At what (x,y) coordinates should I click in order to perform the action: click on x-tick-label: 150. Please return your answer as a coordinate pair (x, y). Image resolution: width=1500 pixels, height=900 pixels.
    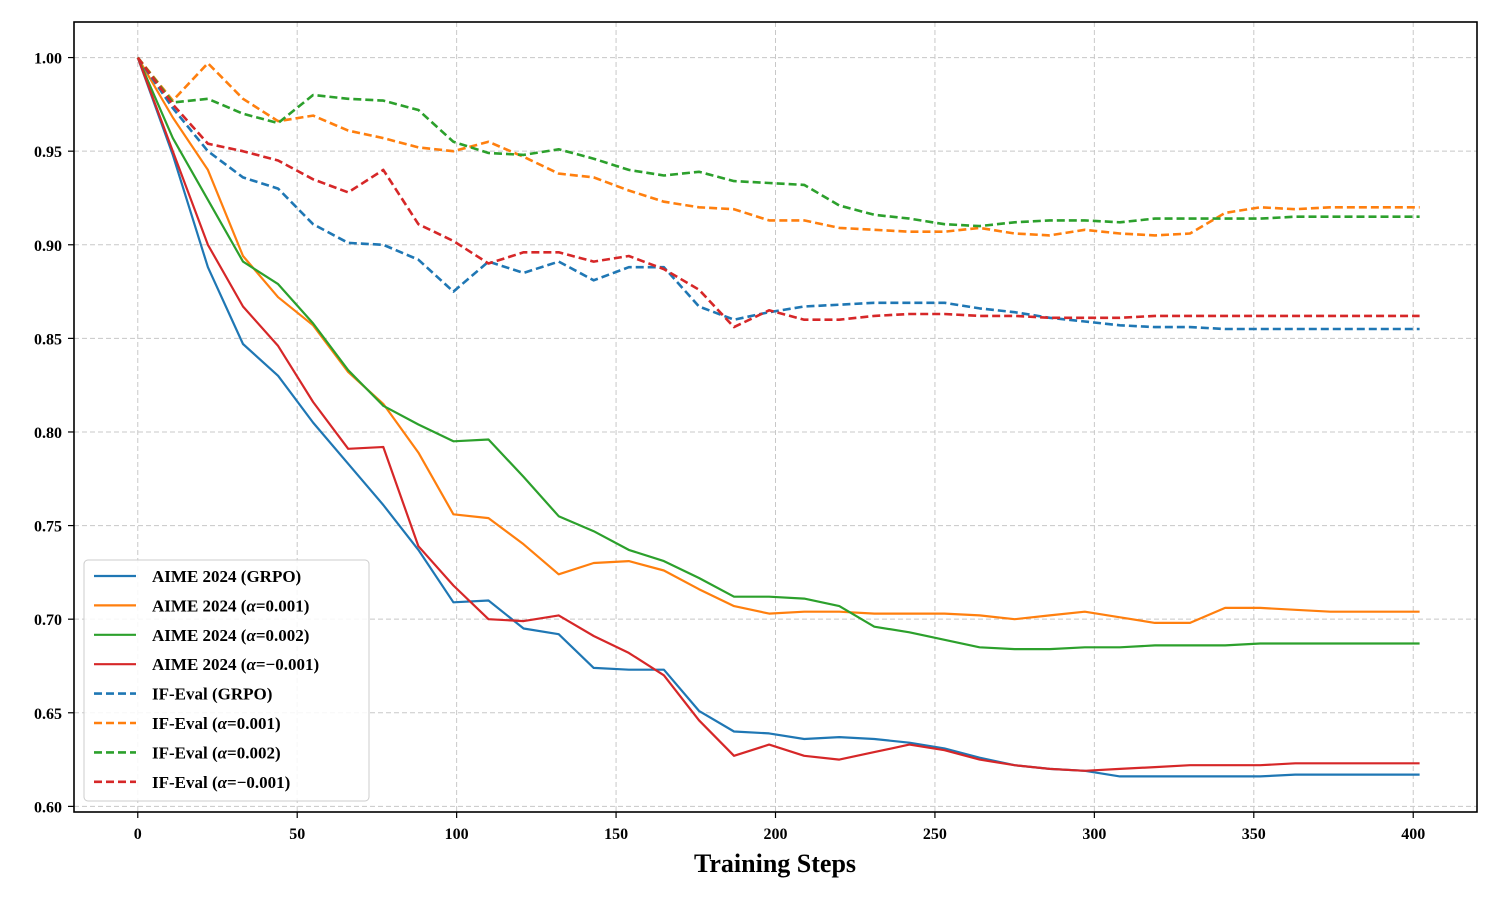
    Looking at the image, I should click on (616, 834).